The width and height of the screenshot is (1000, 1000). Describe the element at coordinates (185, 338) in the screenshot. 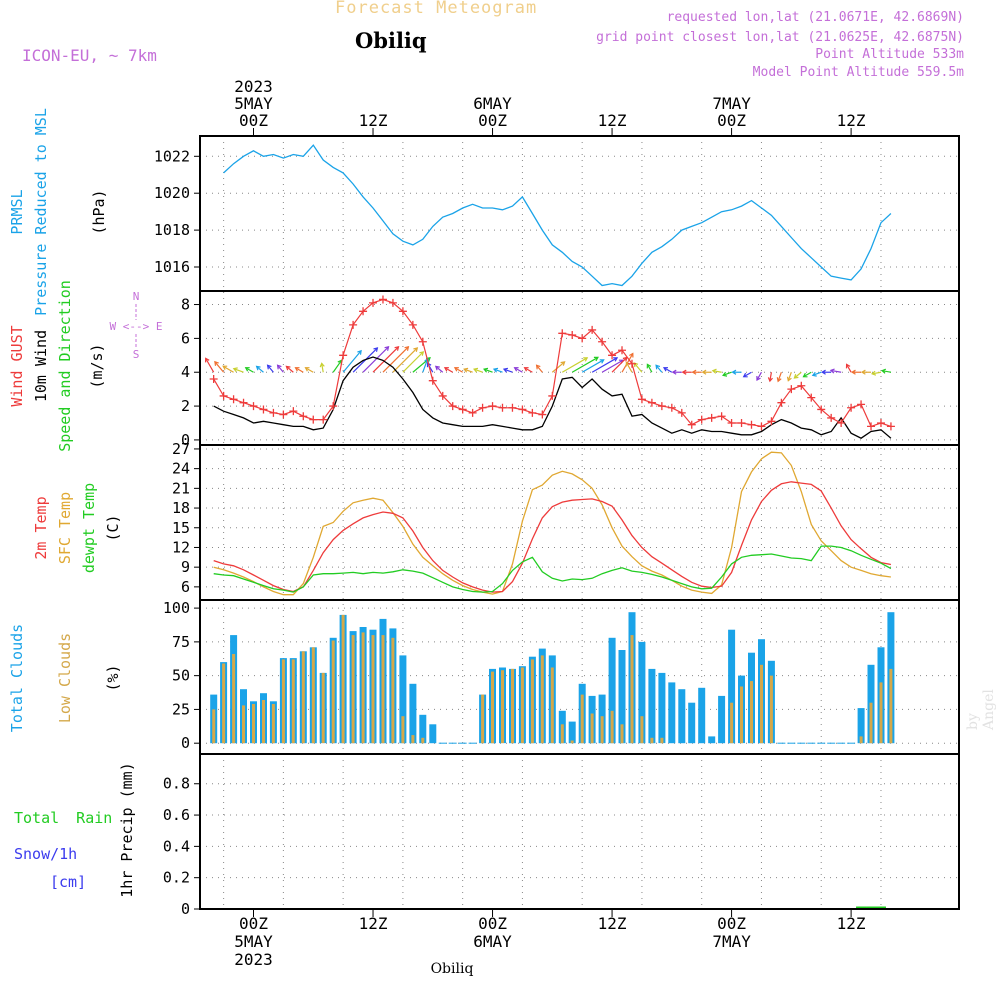

I see `y-tick-label: 6` at that location.